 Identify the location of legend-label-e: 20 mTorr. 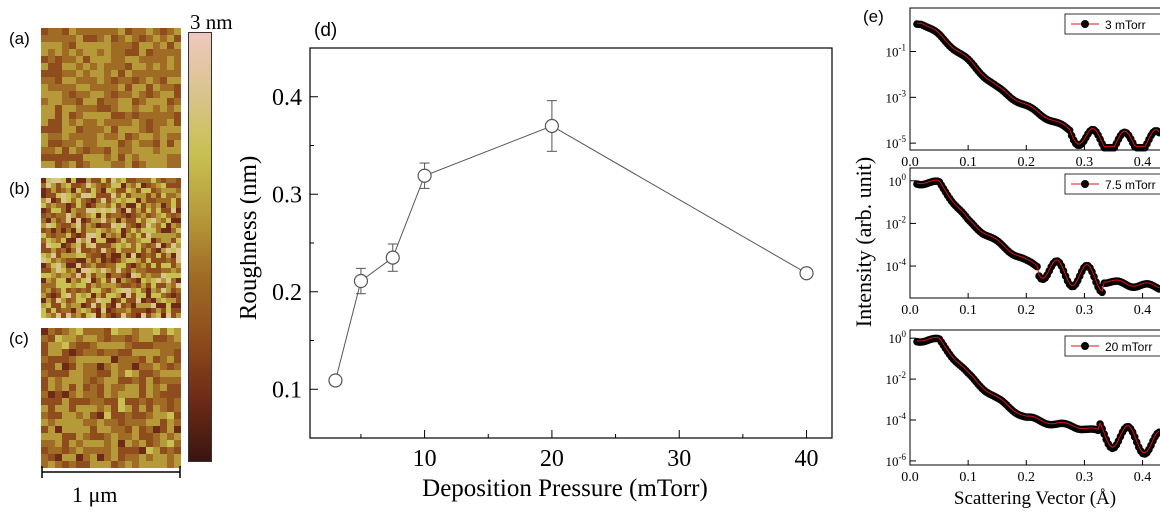
(1128, 347).